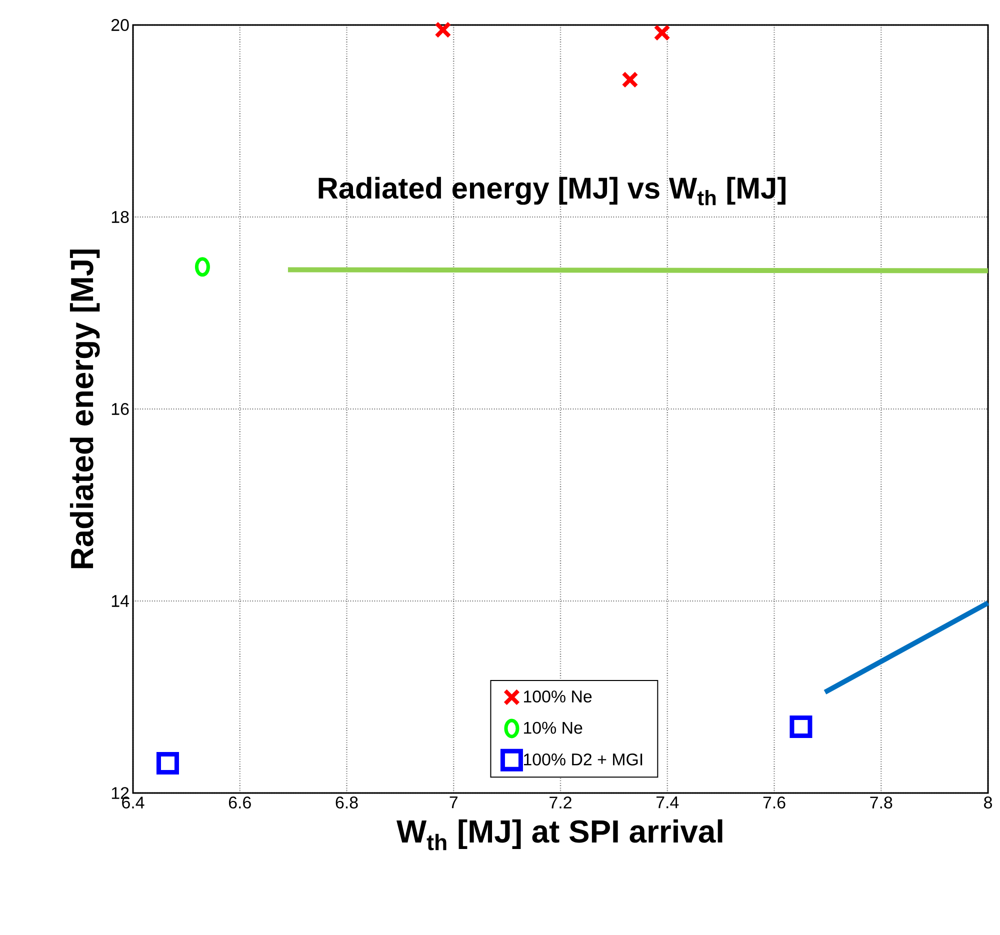 Image resolution: width=1000 pixels, height=935 pixels. I want to click on y-tick-label: 12, so click(120, 793).